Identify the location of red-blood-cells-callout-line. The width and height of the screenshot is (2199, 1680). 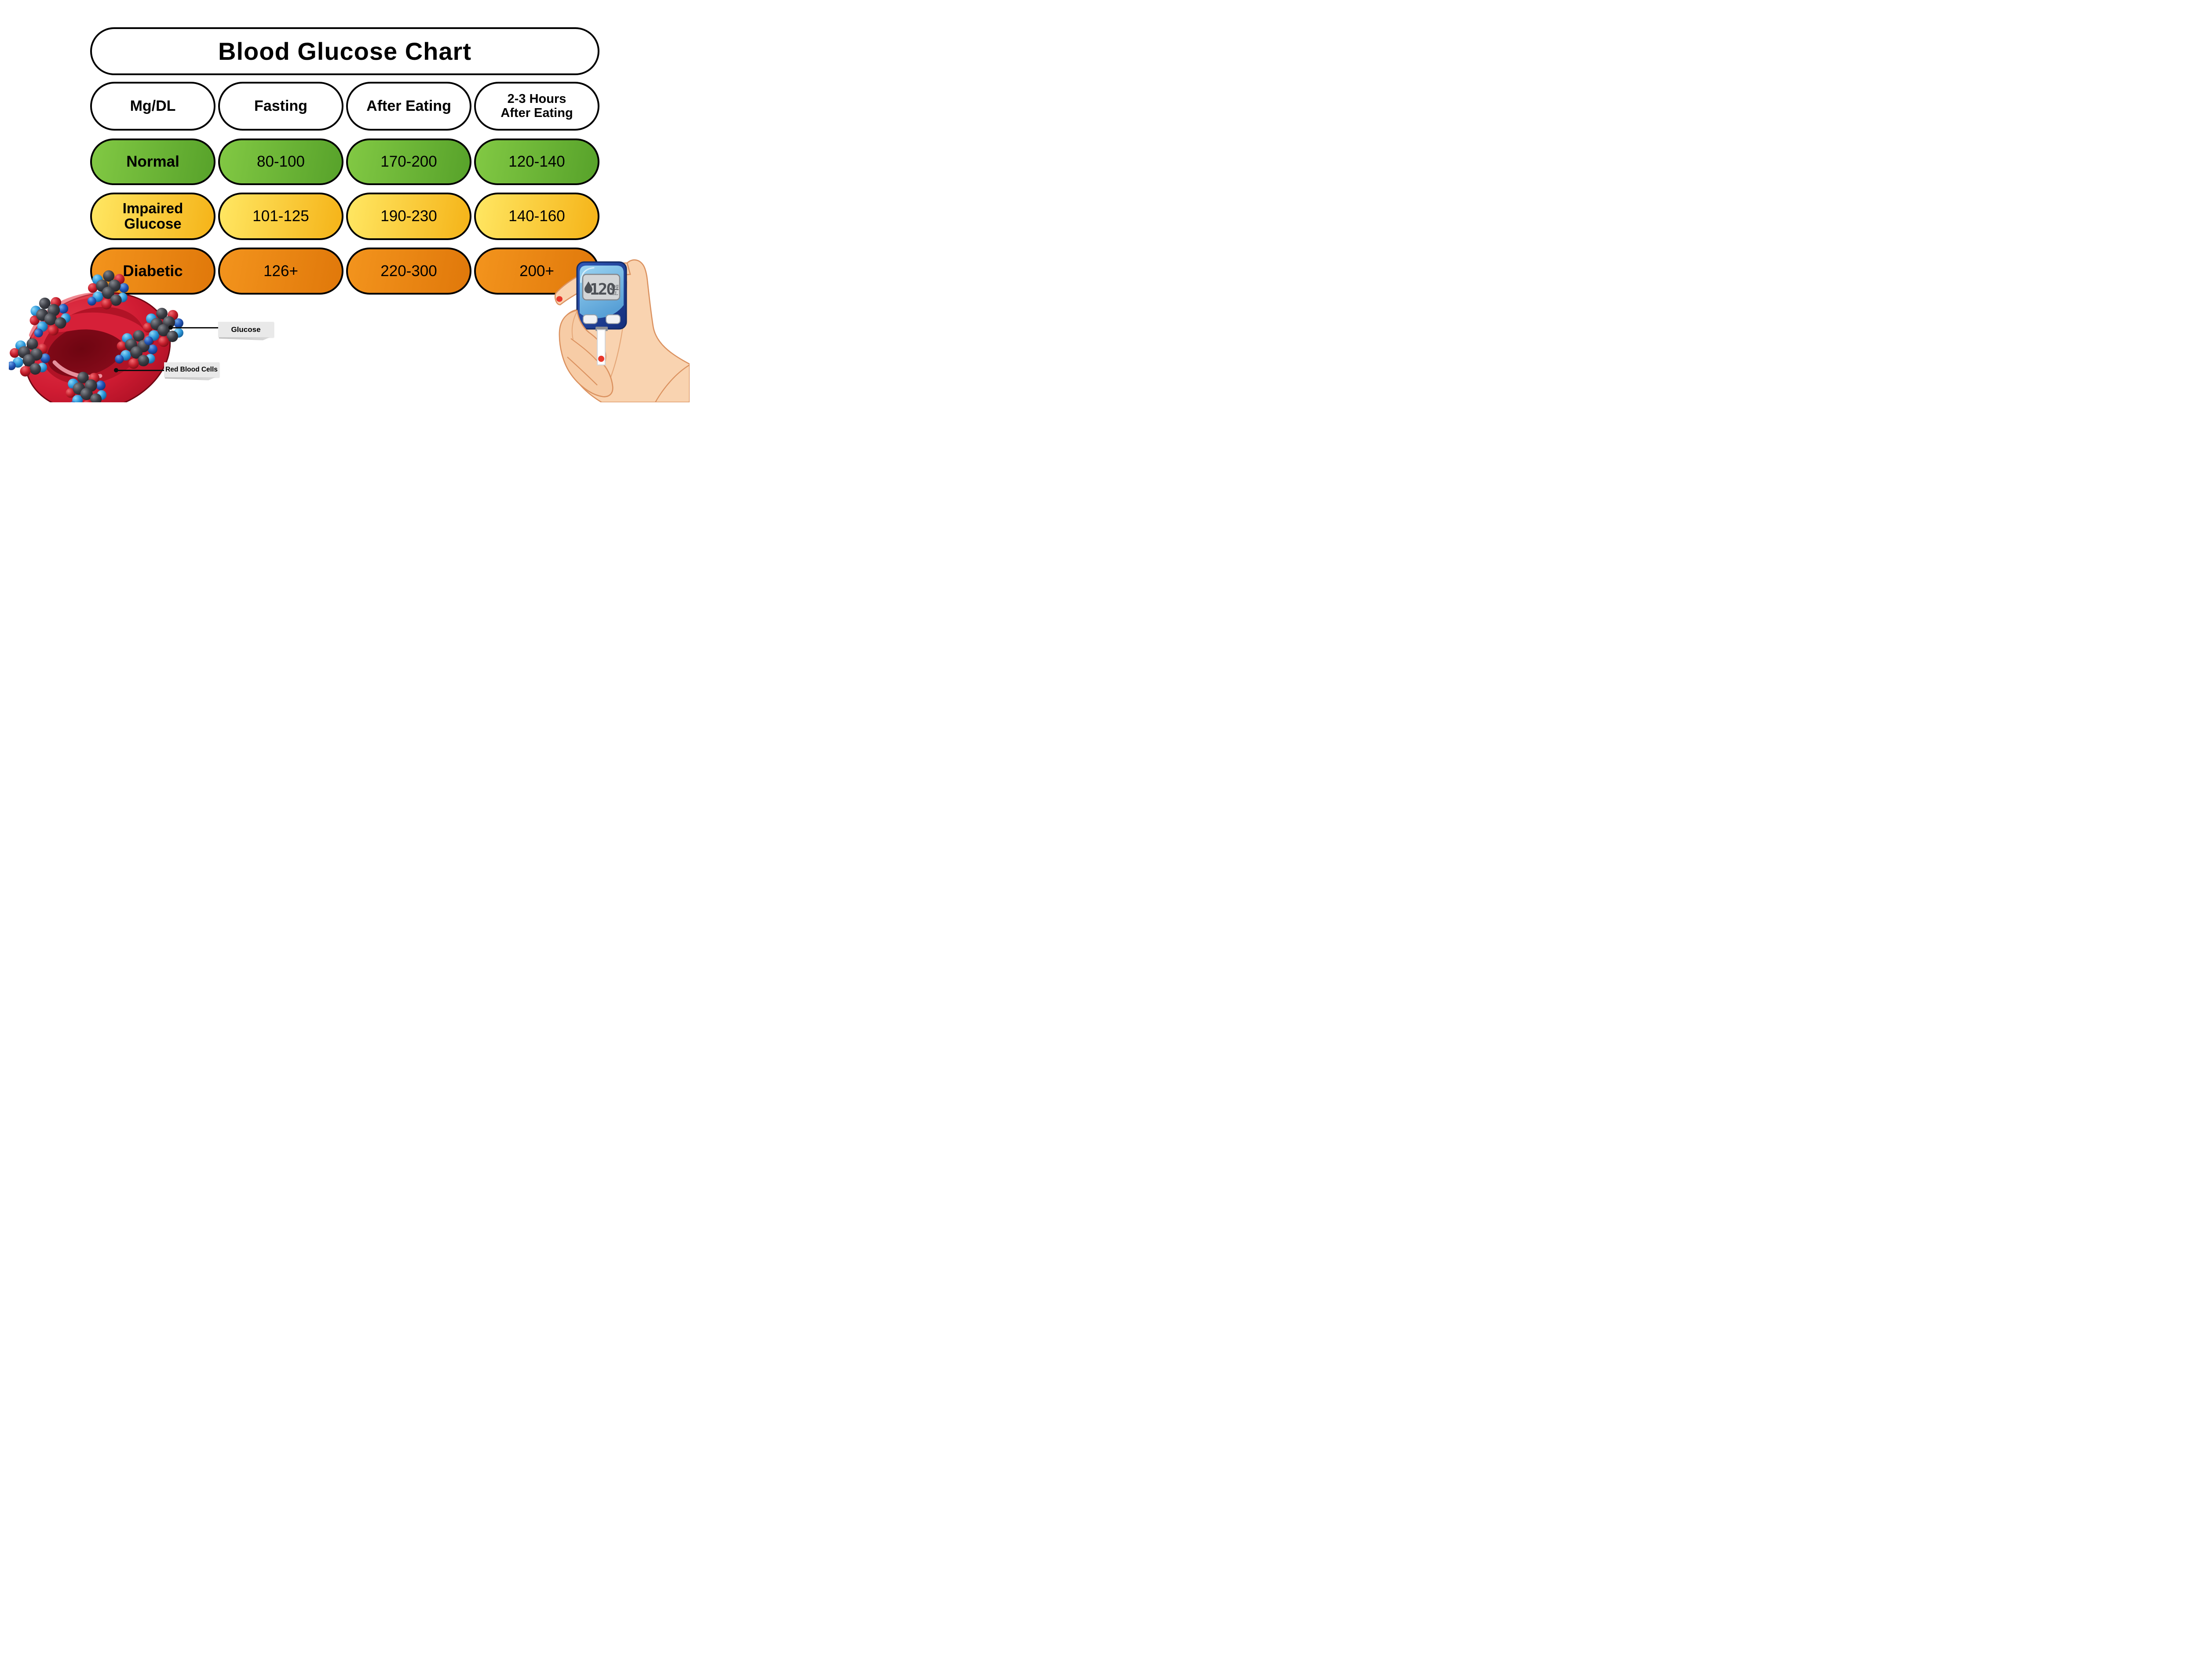
(140, 370).